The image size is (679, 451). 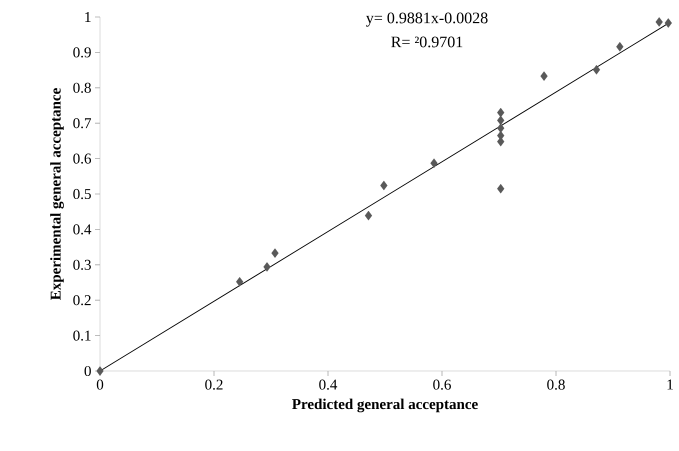 What do you see at coordinates (87, 371) in the screenshot?
I see `y-tick-label: 0` at bounding box center [87, 371].